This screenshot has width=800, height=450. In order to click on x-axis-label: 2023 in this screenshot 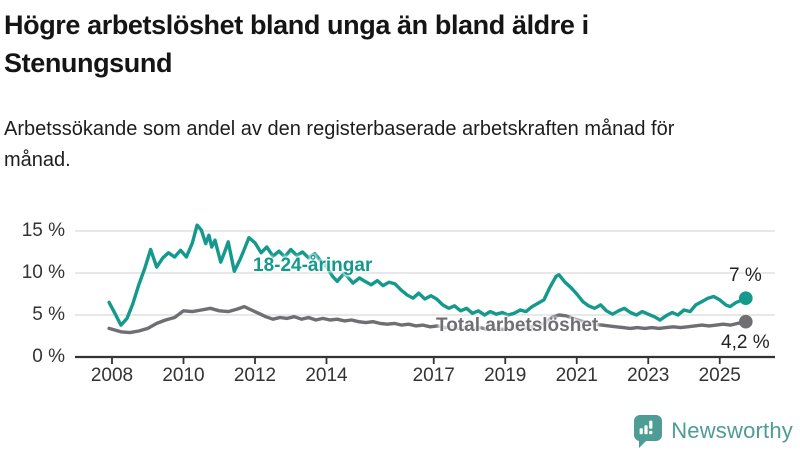, I will do `click(648, 375)`.